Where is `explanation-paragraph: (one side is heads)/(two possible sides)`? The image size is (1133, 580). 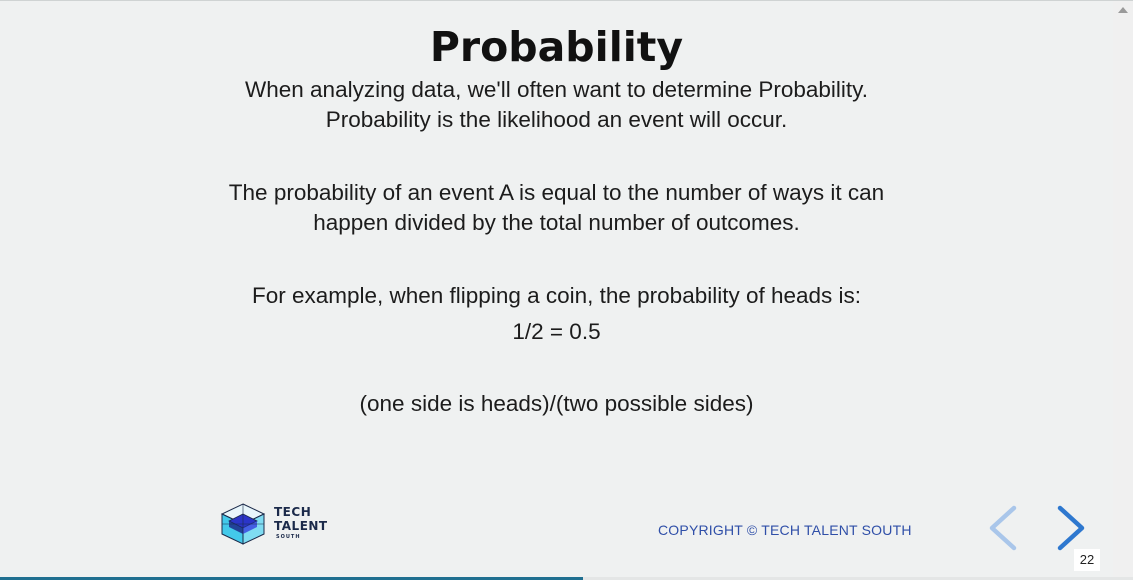 explanation-paragraph: (one side is heads)/(two possible sides) is located at coordinates (556, 404).